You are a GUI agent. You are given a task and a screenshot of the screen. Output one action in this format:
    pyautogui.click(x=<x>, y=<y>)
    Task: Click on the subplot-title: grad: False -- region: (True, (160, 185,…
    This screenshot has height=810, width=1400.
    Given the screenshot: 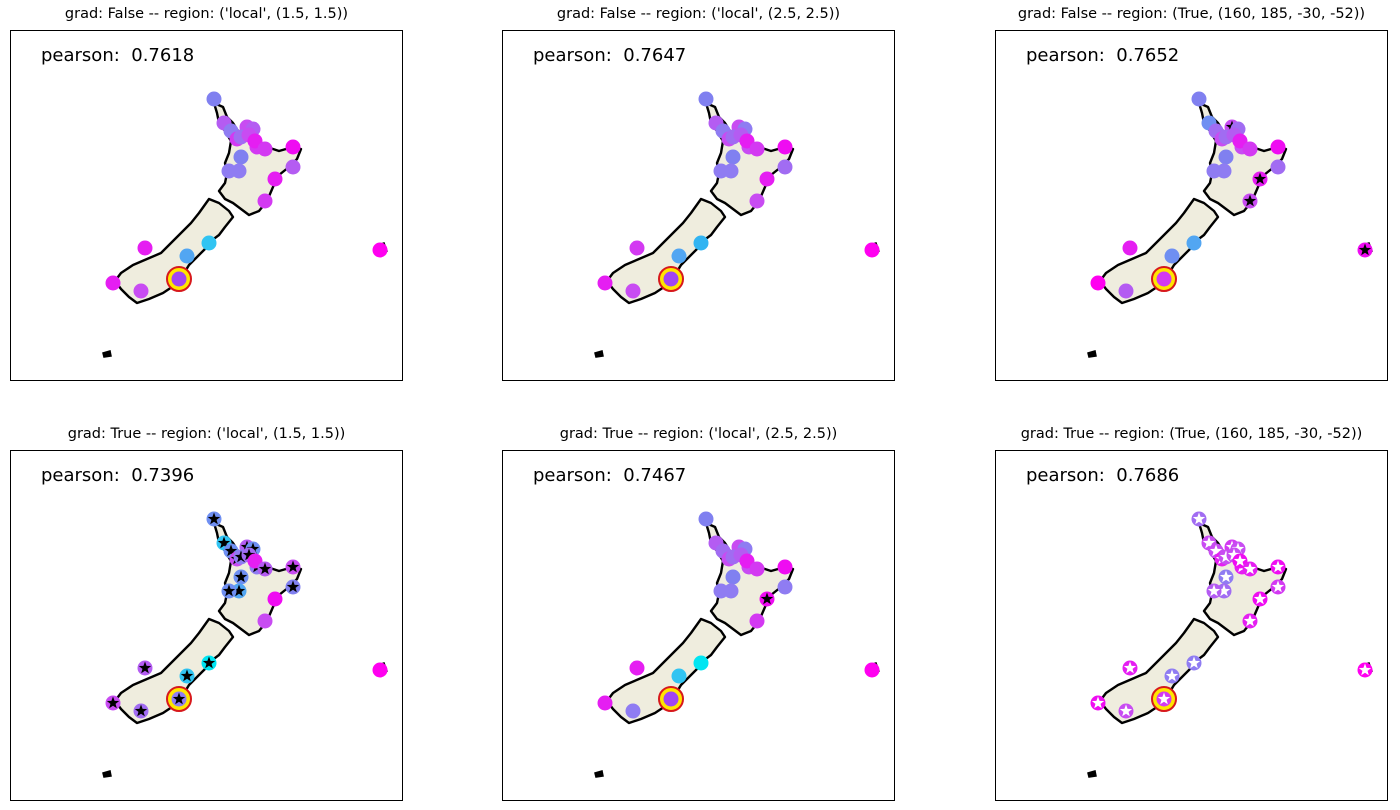 What is the action you would take?
    pyautogui.click(x=1191, y=14)
    